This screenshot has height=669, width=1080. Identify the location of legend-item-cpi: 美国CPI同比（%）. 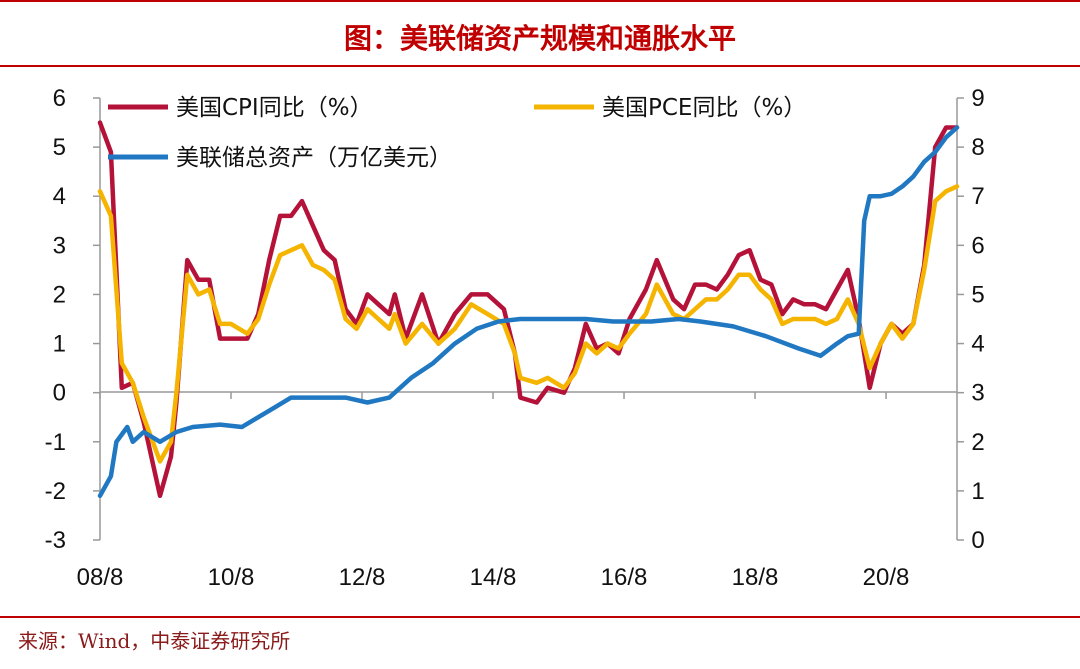
(240, 108).